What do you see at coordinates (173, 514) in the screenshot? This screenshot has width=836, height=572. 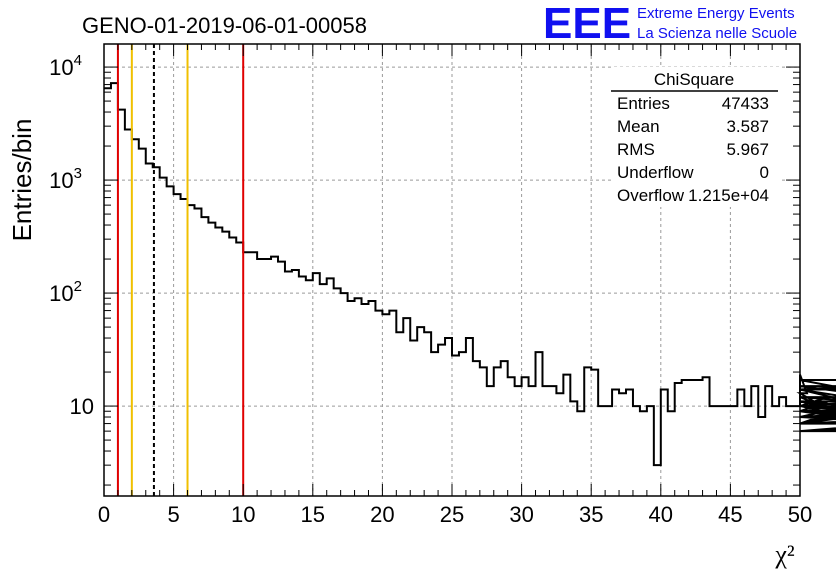 I see `x-tick-label: 5` at bounding box center [173, 514].